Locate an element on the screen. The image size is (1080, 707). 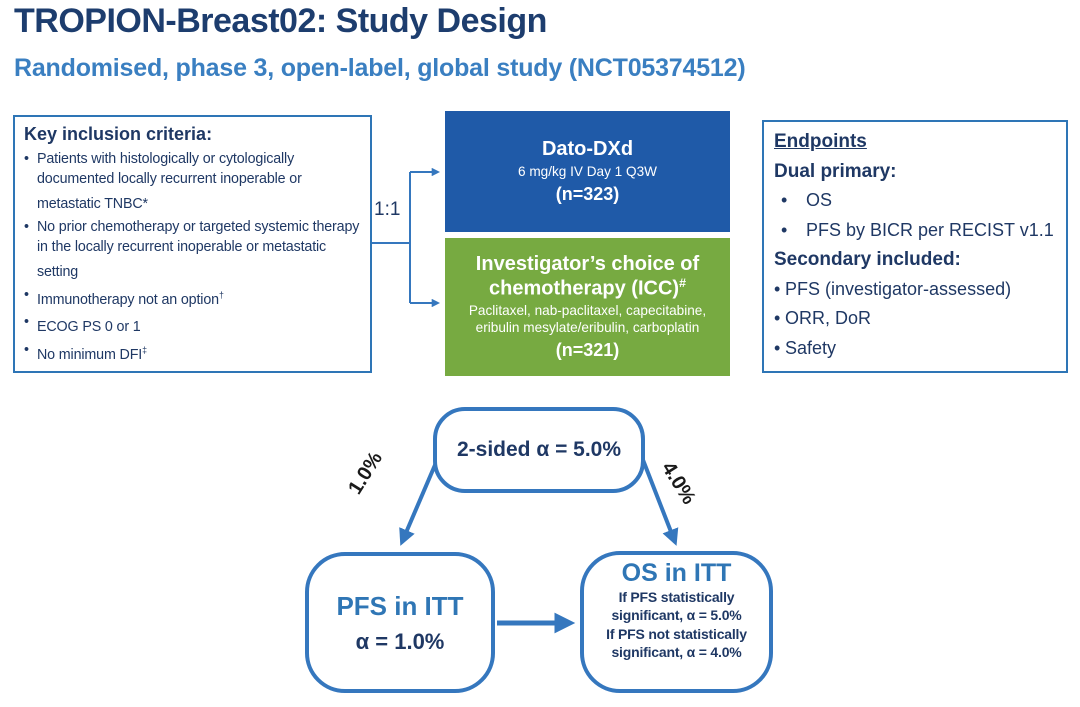
inclusion-item: • Immunotherapy not an option† is located at coordinates (193, 297).